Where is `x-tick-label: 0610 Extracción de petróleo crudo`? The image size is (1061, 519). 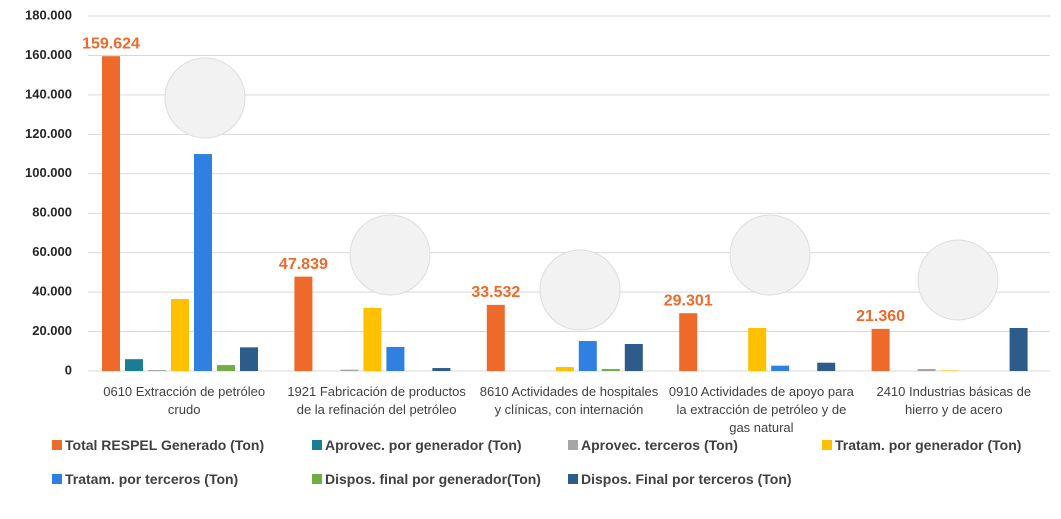
x-tick-label: 0610 Extracción de petróleo crudo is located at coordinates (184, 400).